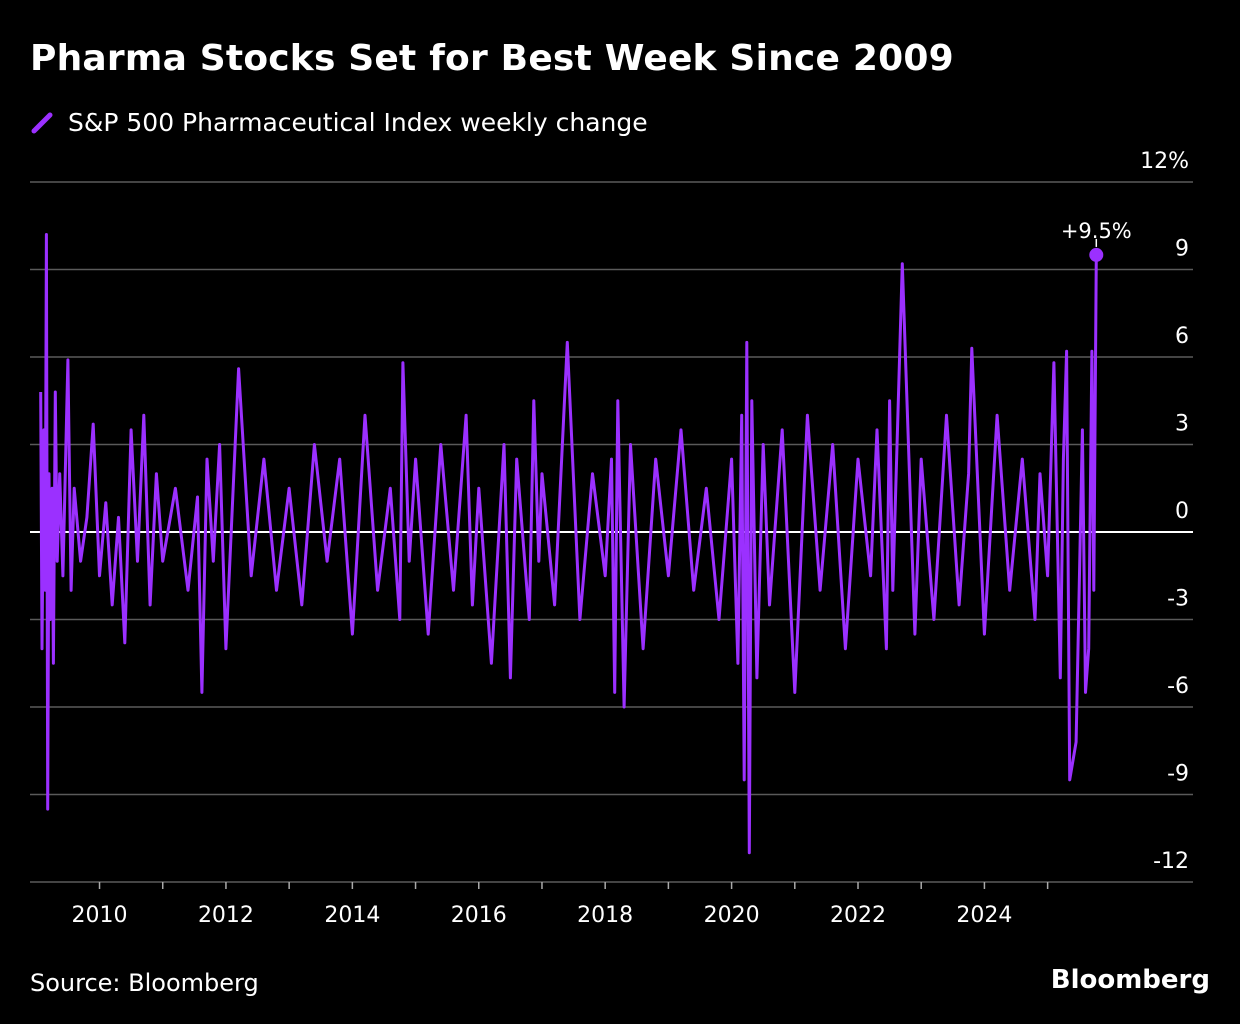 This screenshot has height=1024, width=1240. What do you see at coordinates (1171, 861) in the screenshot?
I see `y-tick-label: -12` at bounding box center [1171, 861].